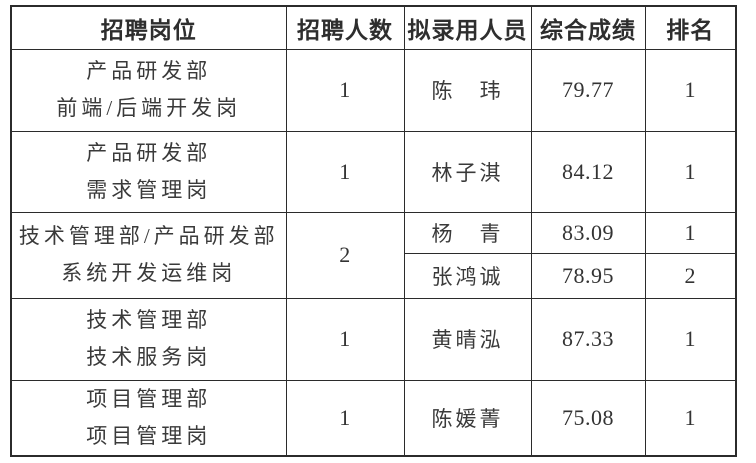  Describe the element at coordinates (467, 339) in the screenshot. I see `cell-candidate-name: 黄晴泓` at that location.